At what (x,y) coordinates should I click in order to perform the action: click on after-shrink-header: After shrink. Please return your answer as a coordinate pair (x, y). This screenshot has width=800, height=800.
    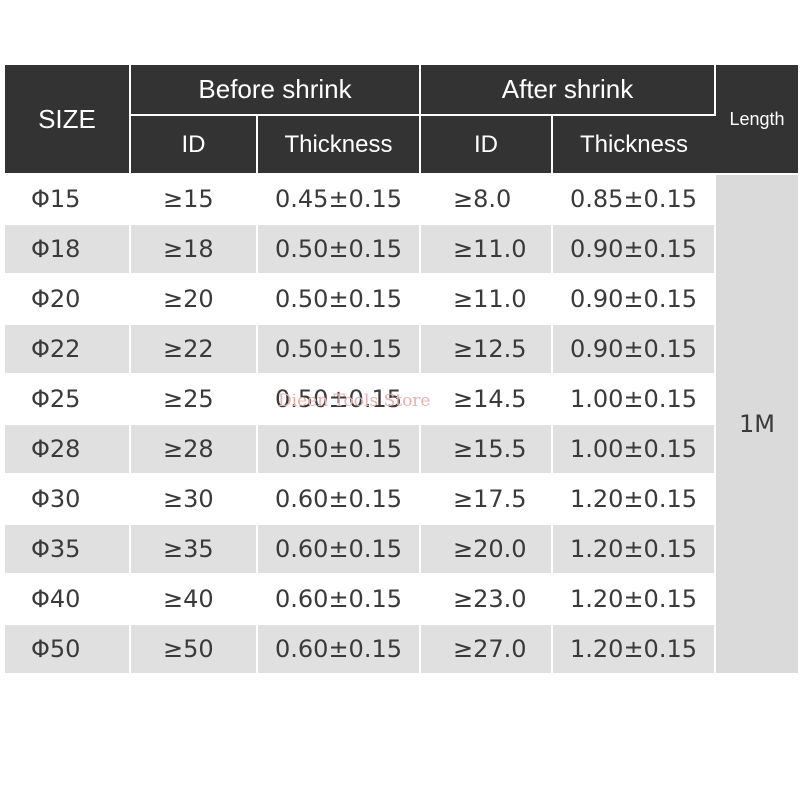
    Looking at the image, I should click on (568, 90).